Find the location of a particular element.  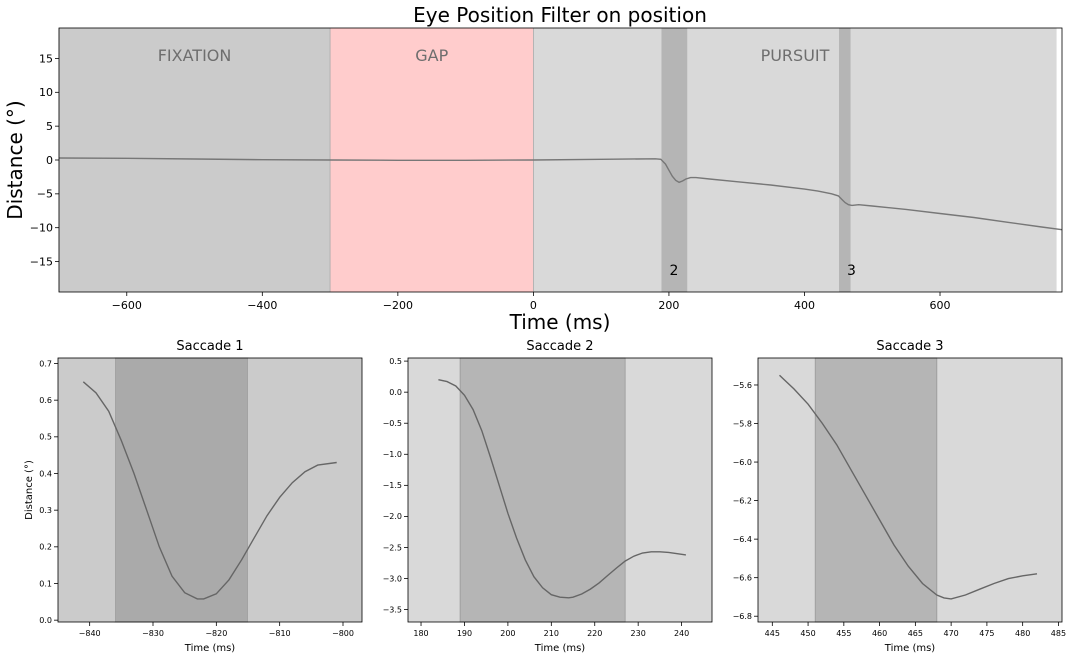

saccade-3-title: Saccade 3 is located at coordinates (909, 346).